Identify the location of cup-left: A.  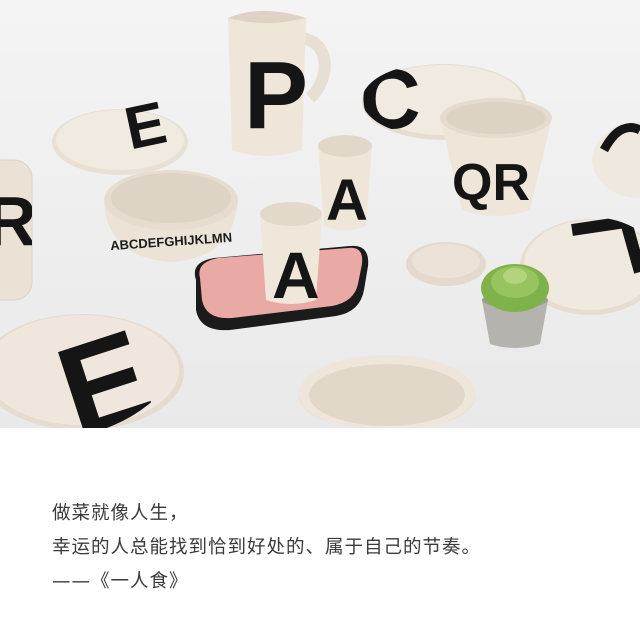
(291, 257).